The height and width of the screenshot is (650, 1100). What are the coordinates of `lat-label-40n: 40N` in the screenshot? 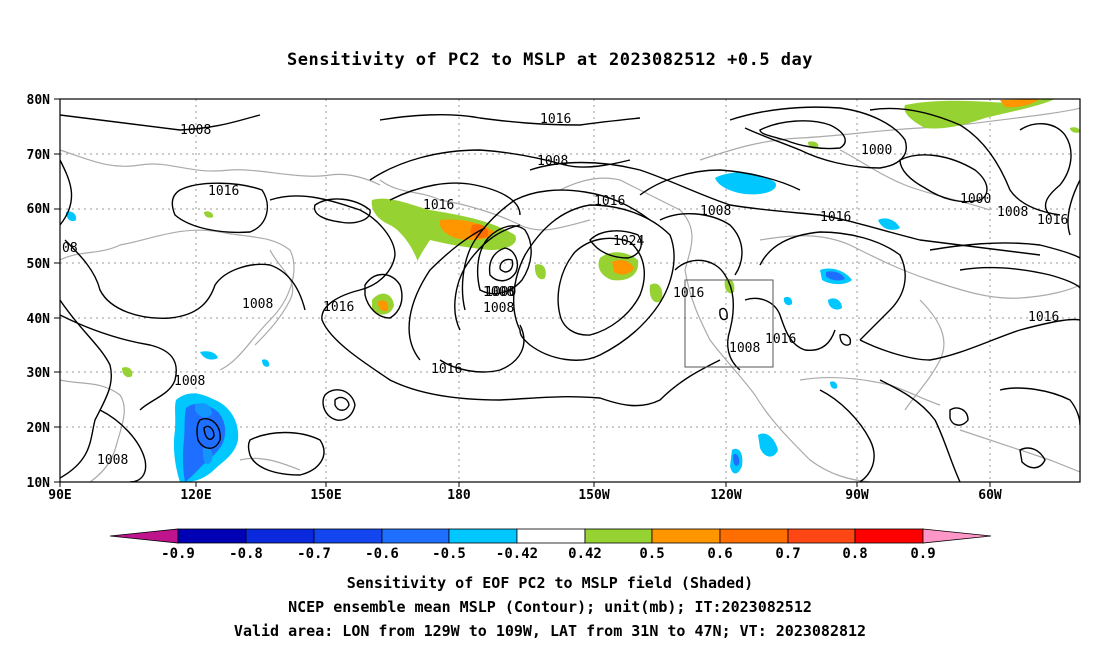 It's located at (39, 319).